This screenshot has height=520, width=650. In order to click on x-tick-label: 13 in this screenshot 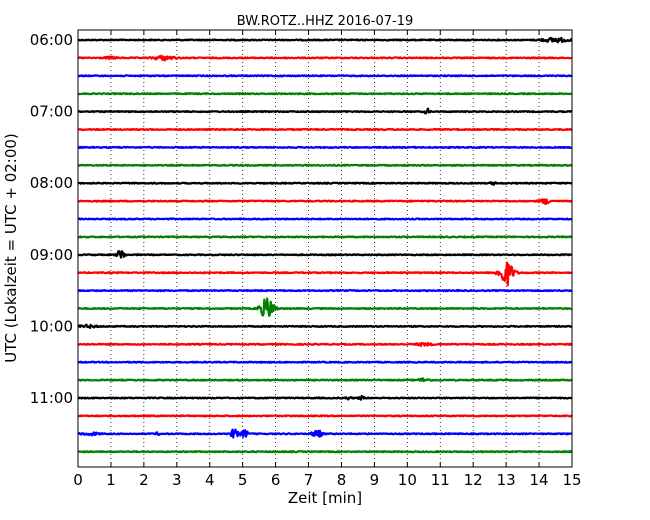, I will do `click(506, 480)`.